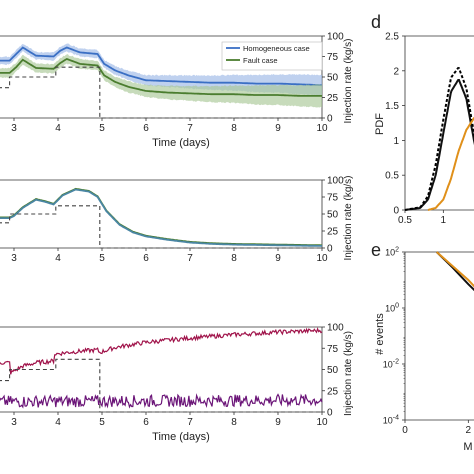 This screenshot has height=474, width=474. Describe the element at coordinates (396, 141) in the screenshot. I see `y-tick-label: 1` at that location.